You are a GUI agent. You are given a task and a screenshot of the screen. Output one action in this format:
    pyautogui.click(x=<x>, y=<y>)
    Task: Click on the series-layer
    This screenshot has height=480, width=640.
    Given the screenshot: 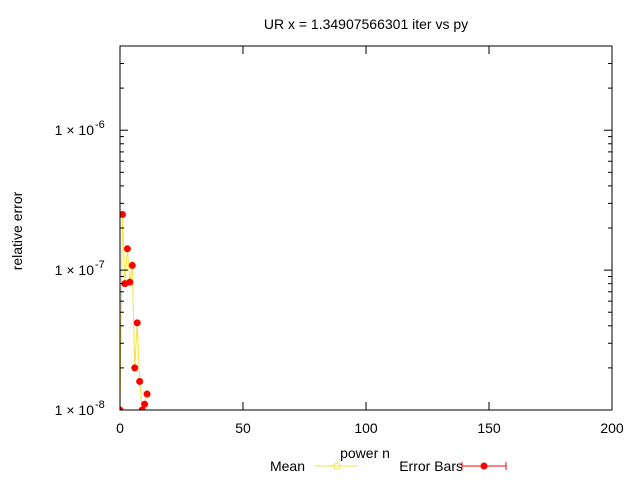 What is the action you would take?
    pyautogui.click(x=135, y=310)
    